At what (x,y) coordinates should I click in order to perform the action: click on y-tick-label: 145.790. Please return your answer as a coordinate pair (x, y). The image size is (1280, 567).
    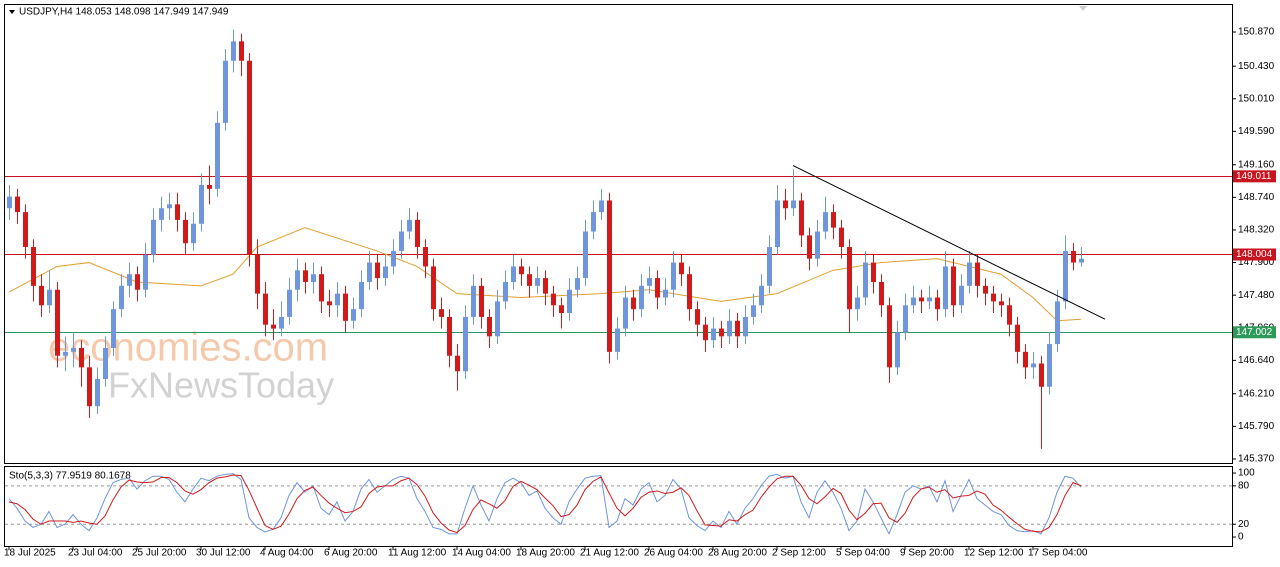
    Looking at the image, I should click on (1256, 426).